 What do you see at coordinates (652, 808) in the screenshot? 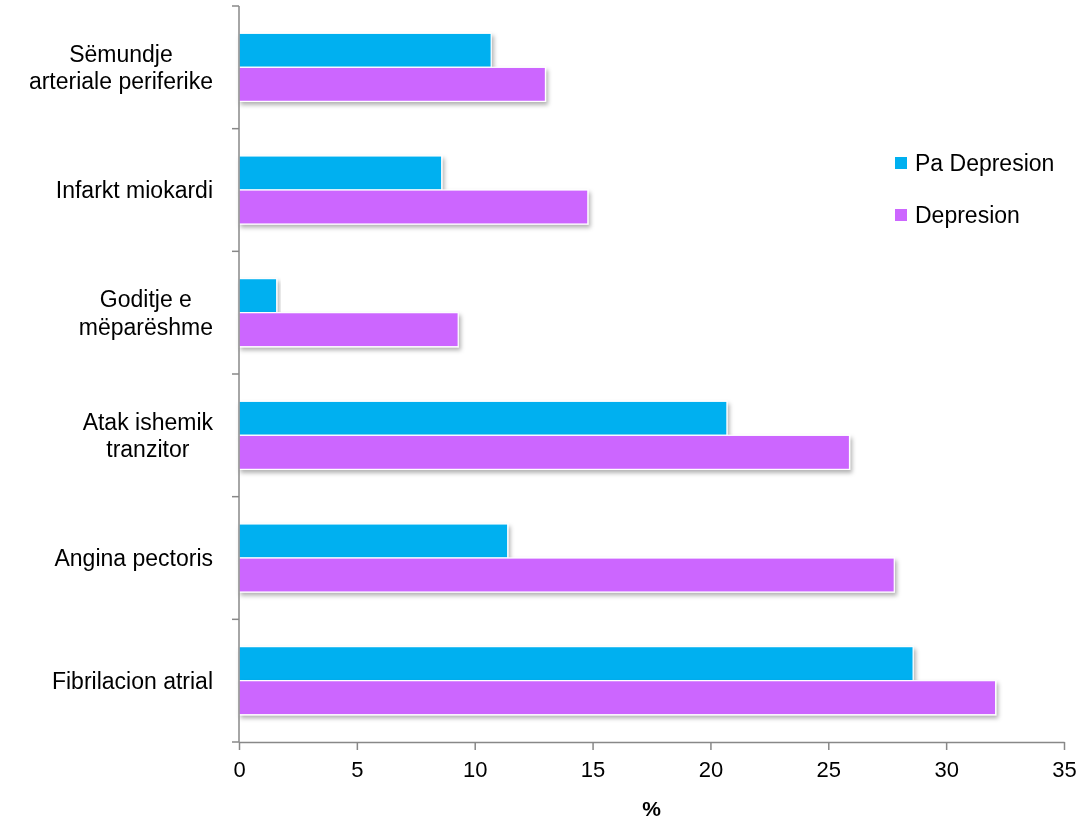
I see `x-axis-title: %` at bounding box center [652, 808].